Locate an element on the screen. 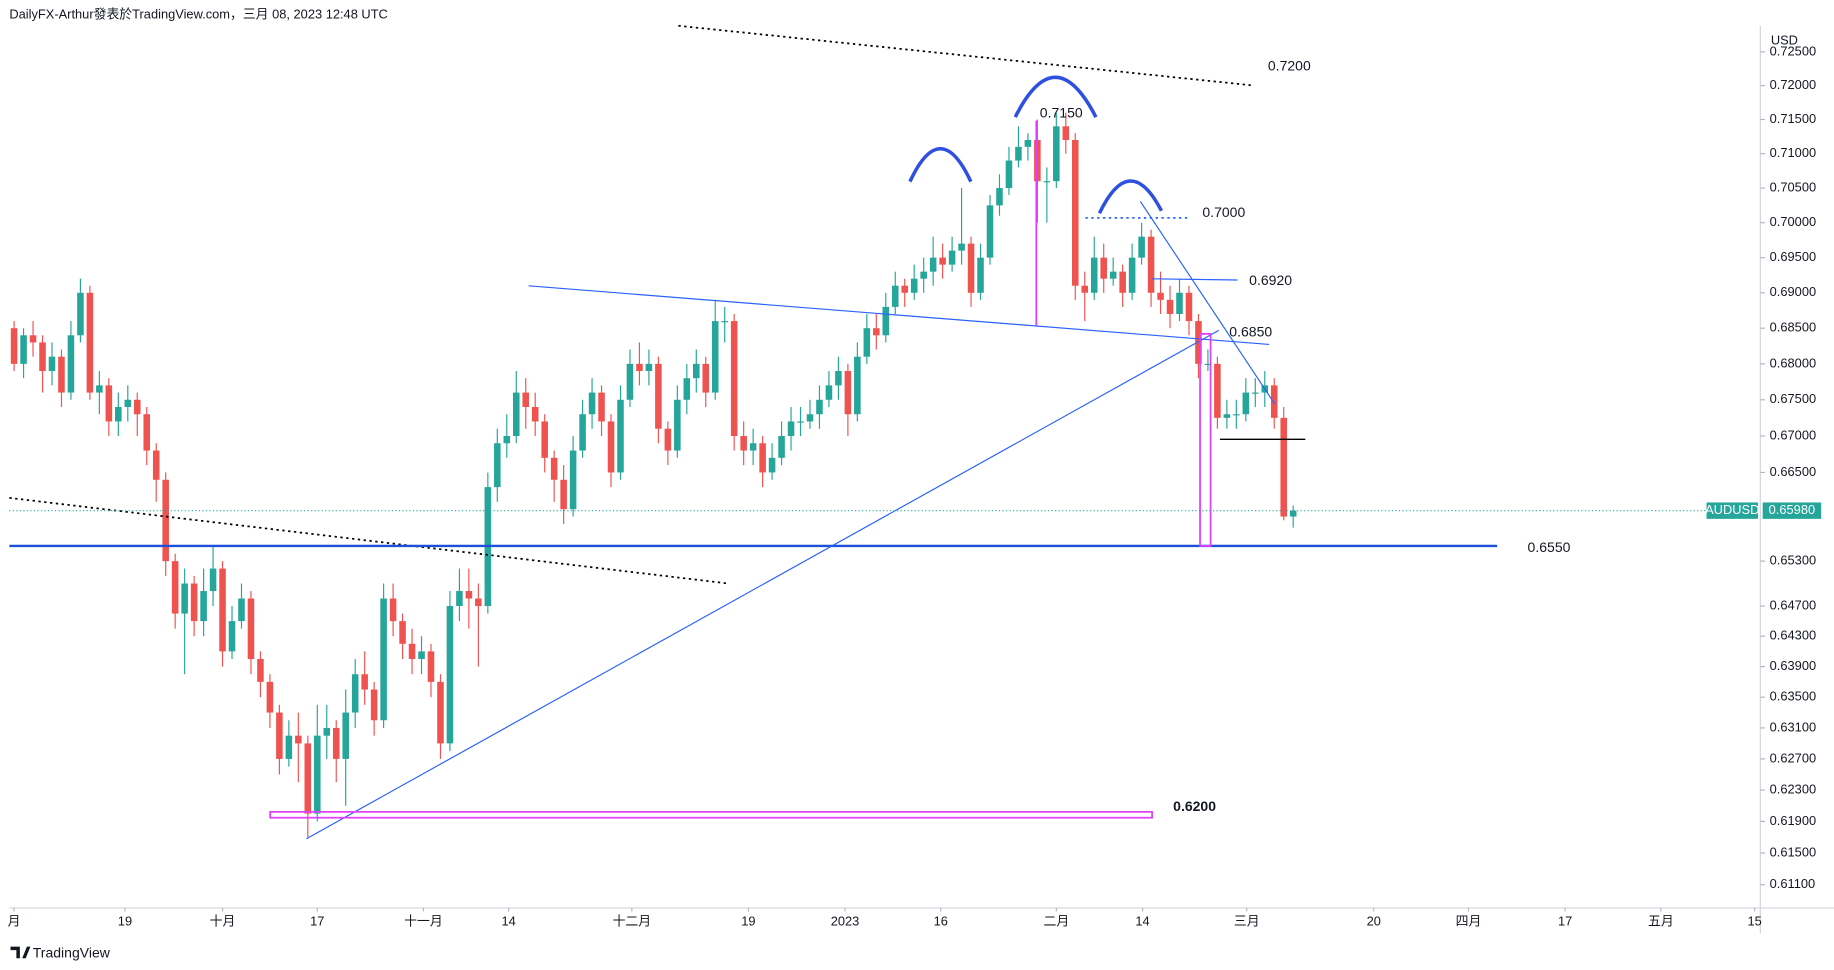 The image size is (1834, 970). x-tick-label: 四月 is located at coordinates (1469, 920).